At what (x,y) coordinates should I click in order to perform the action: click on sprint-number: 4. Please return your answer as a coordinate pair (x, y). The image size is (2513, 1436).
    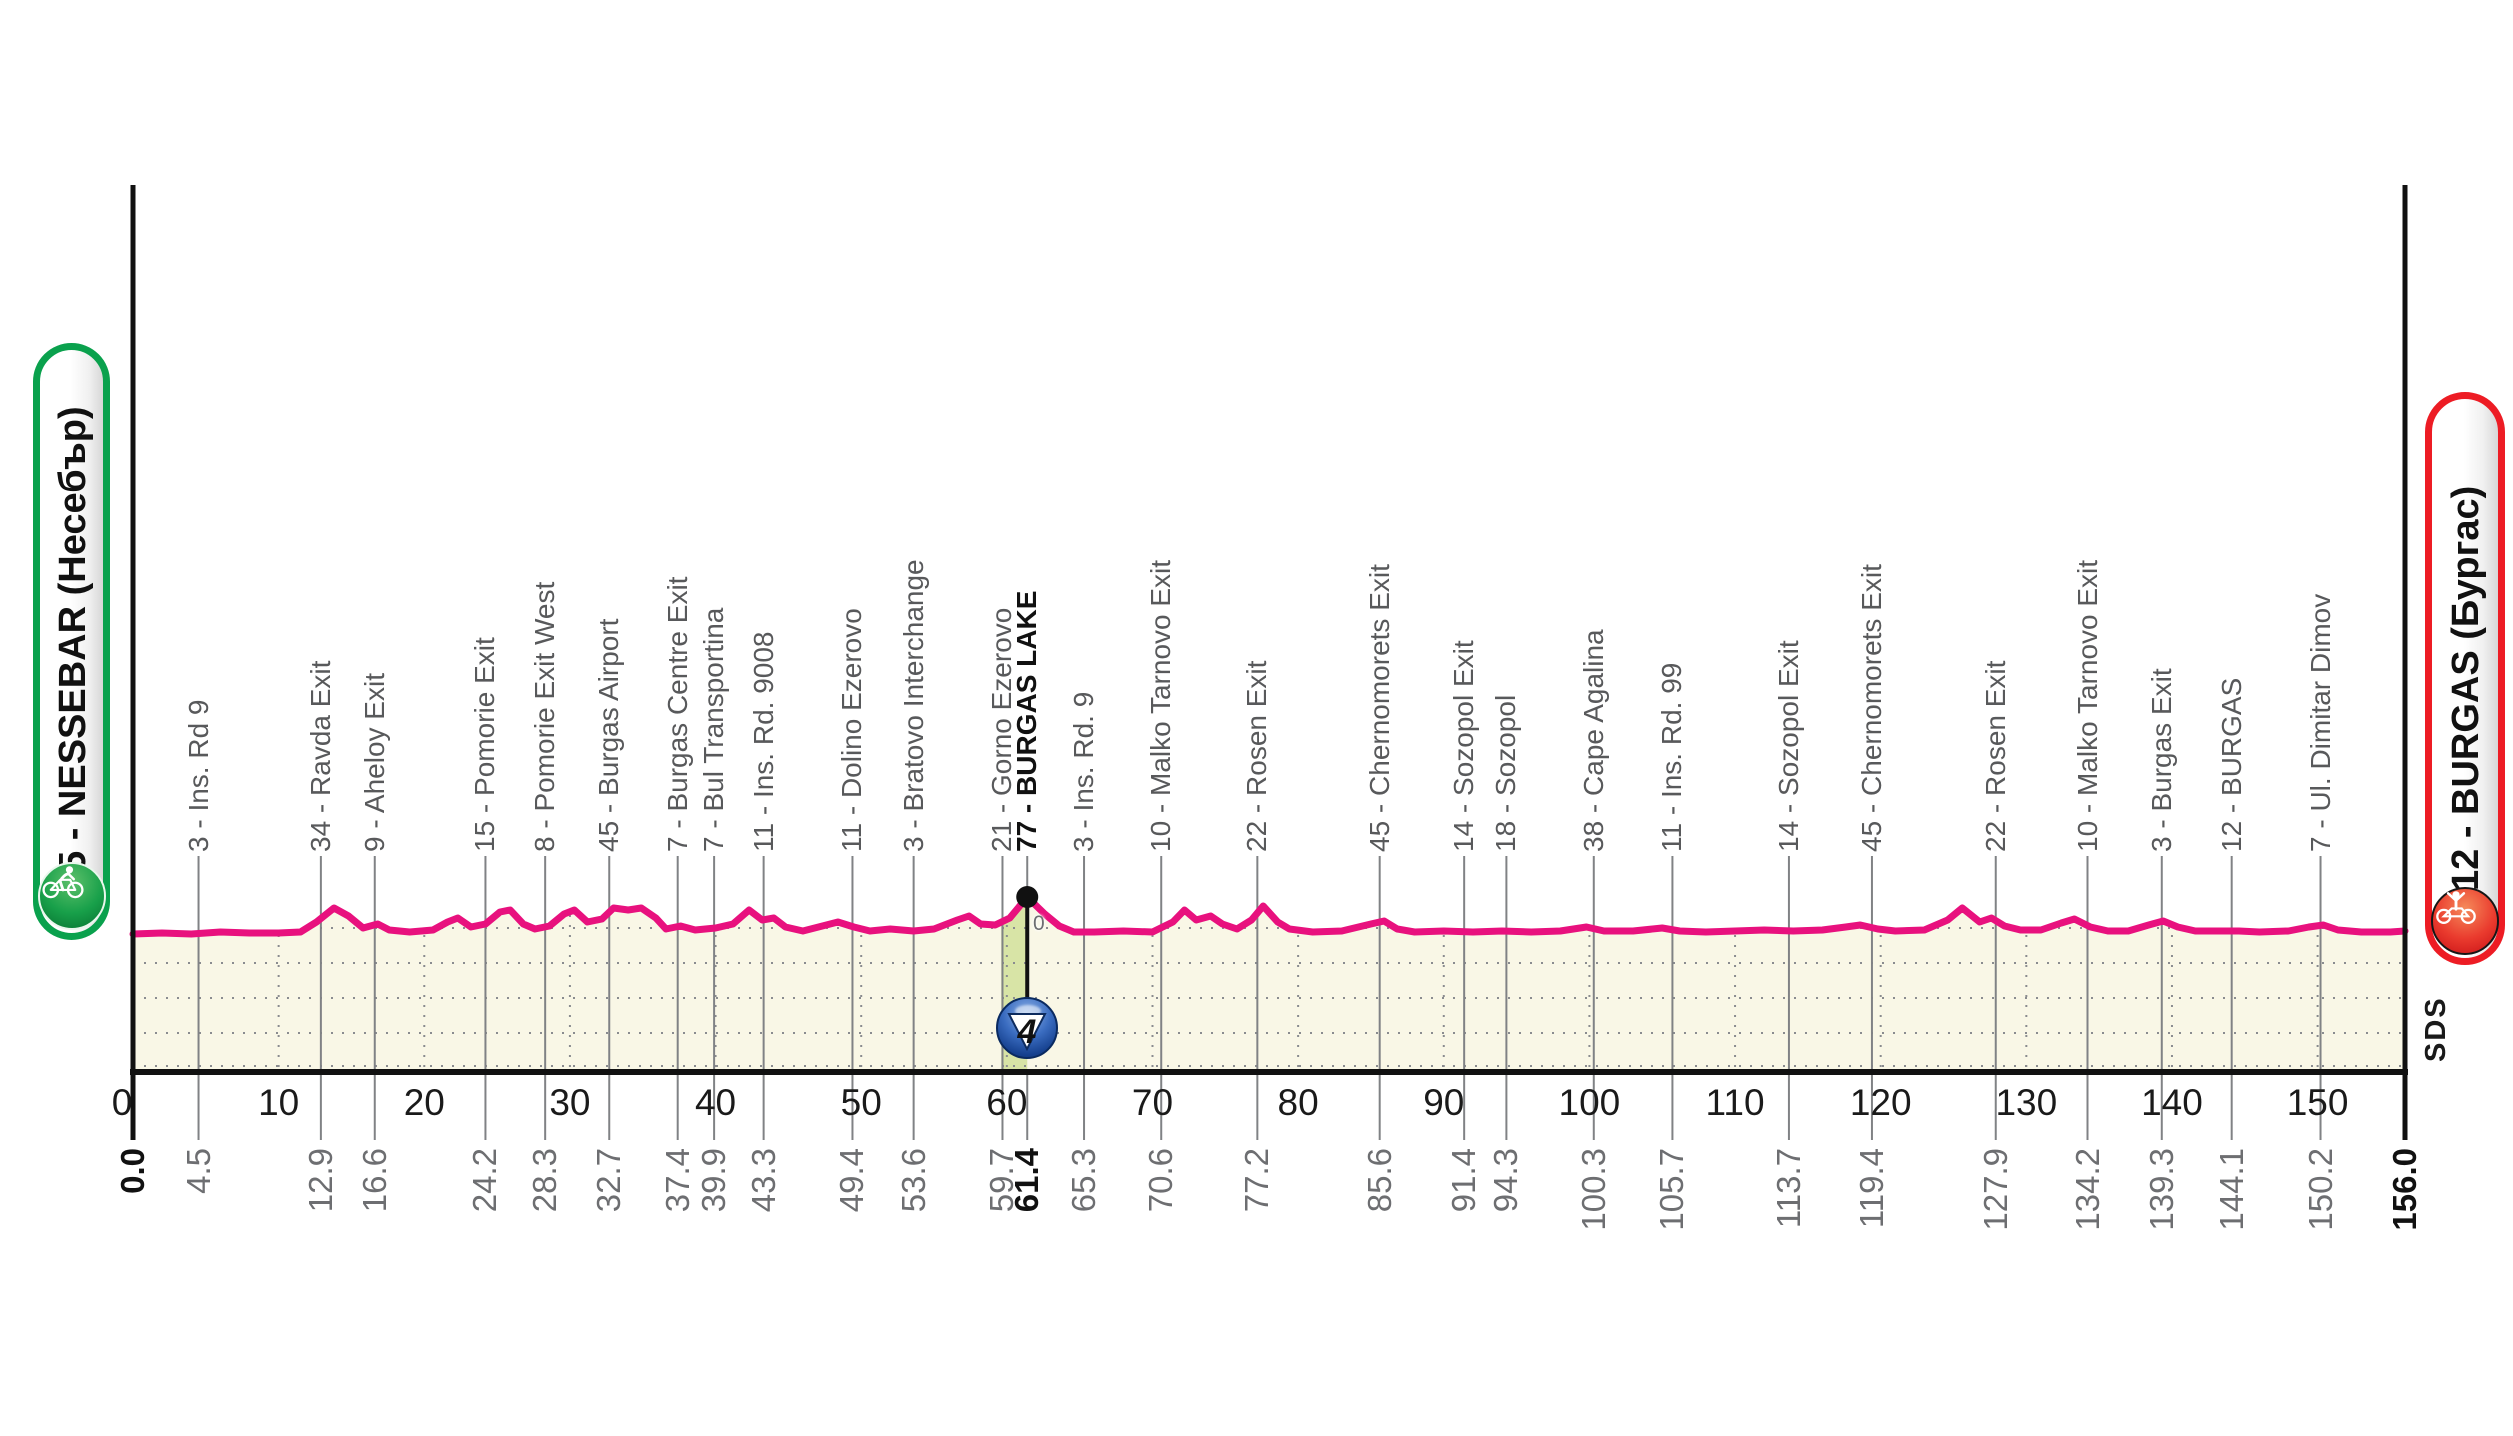
    Looking at the image, I should click on (1027, 1032).